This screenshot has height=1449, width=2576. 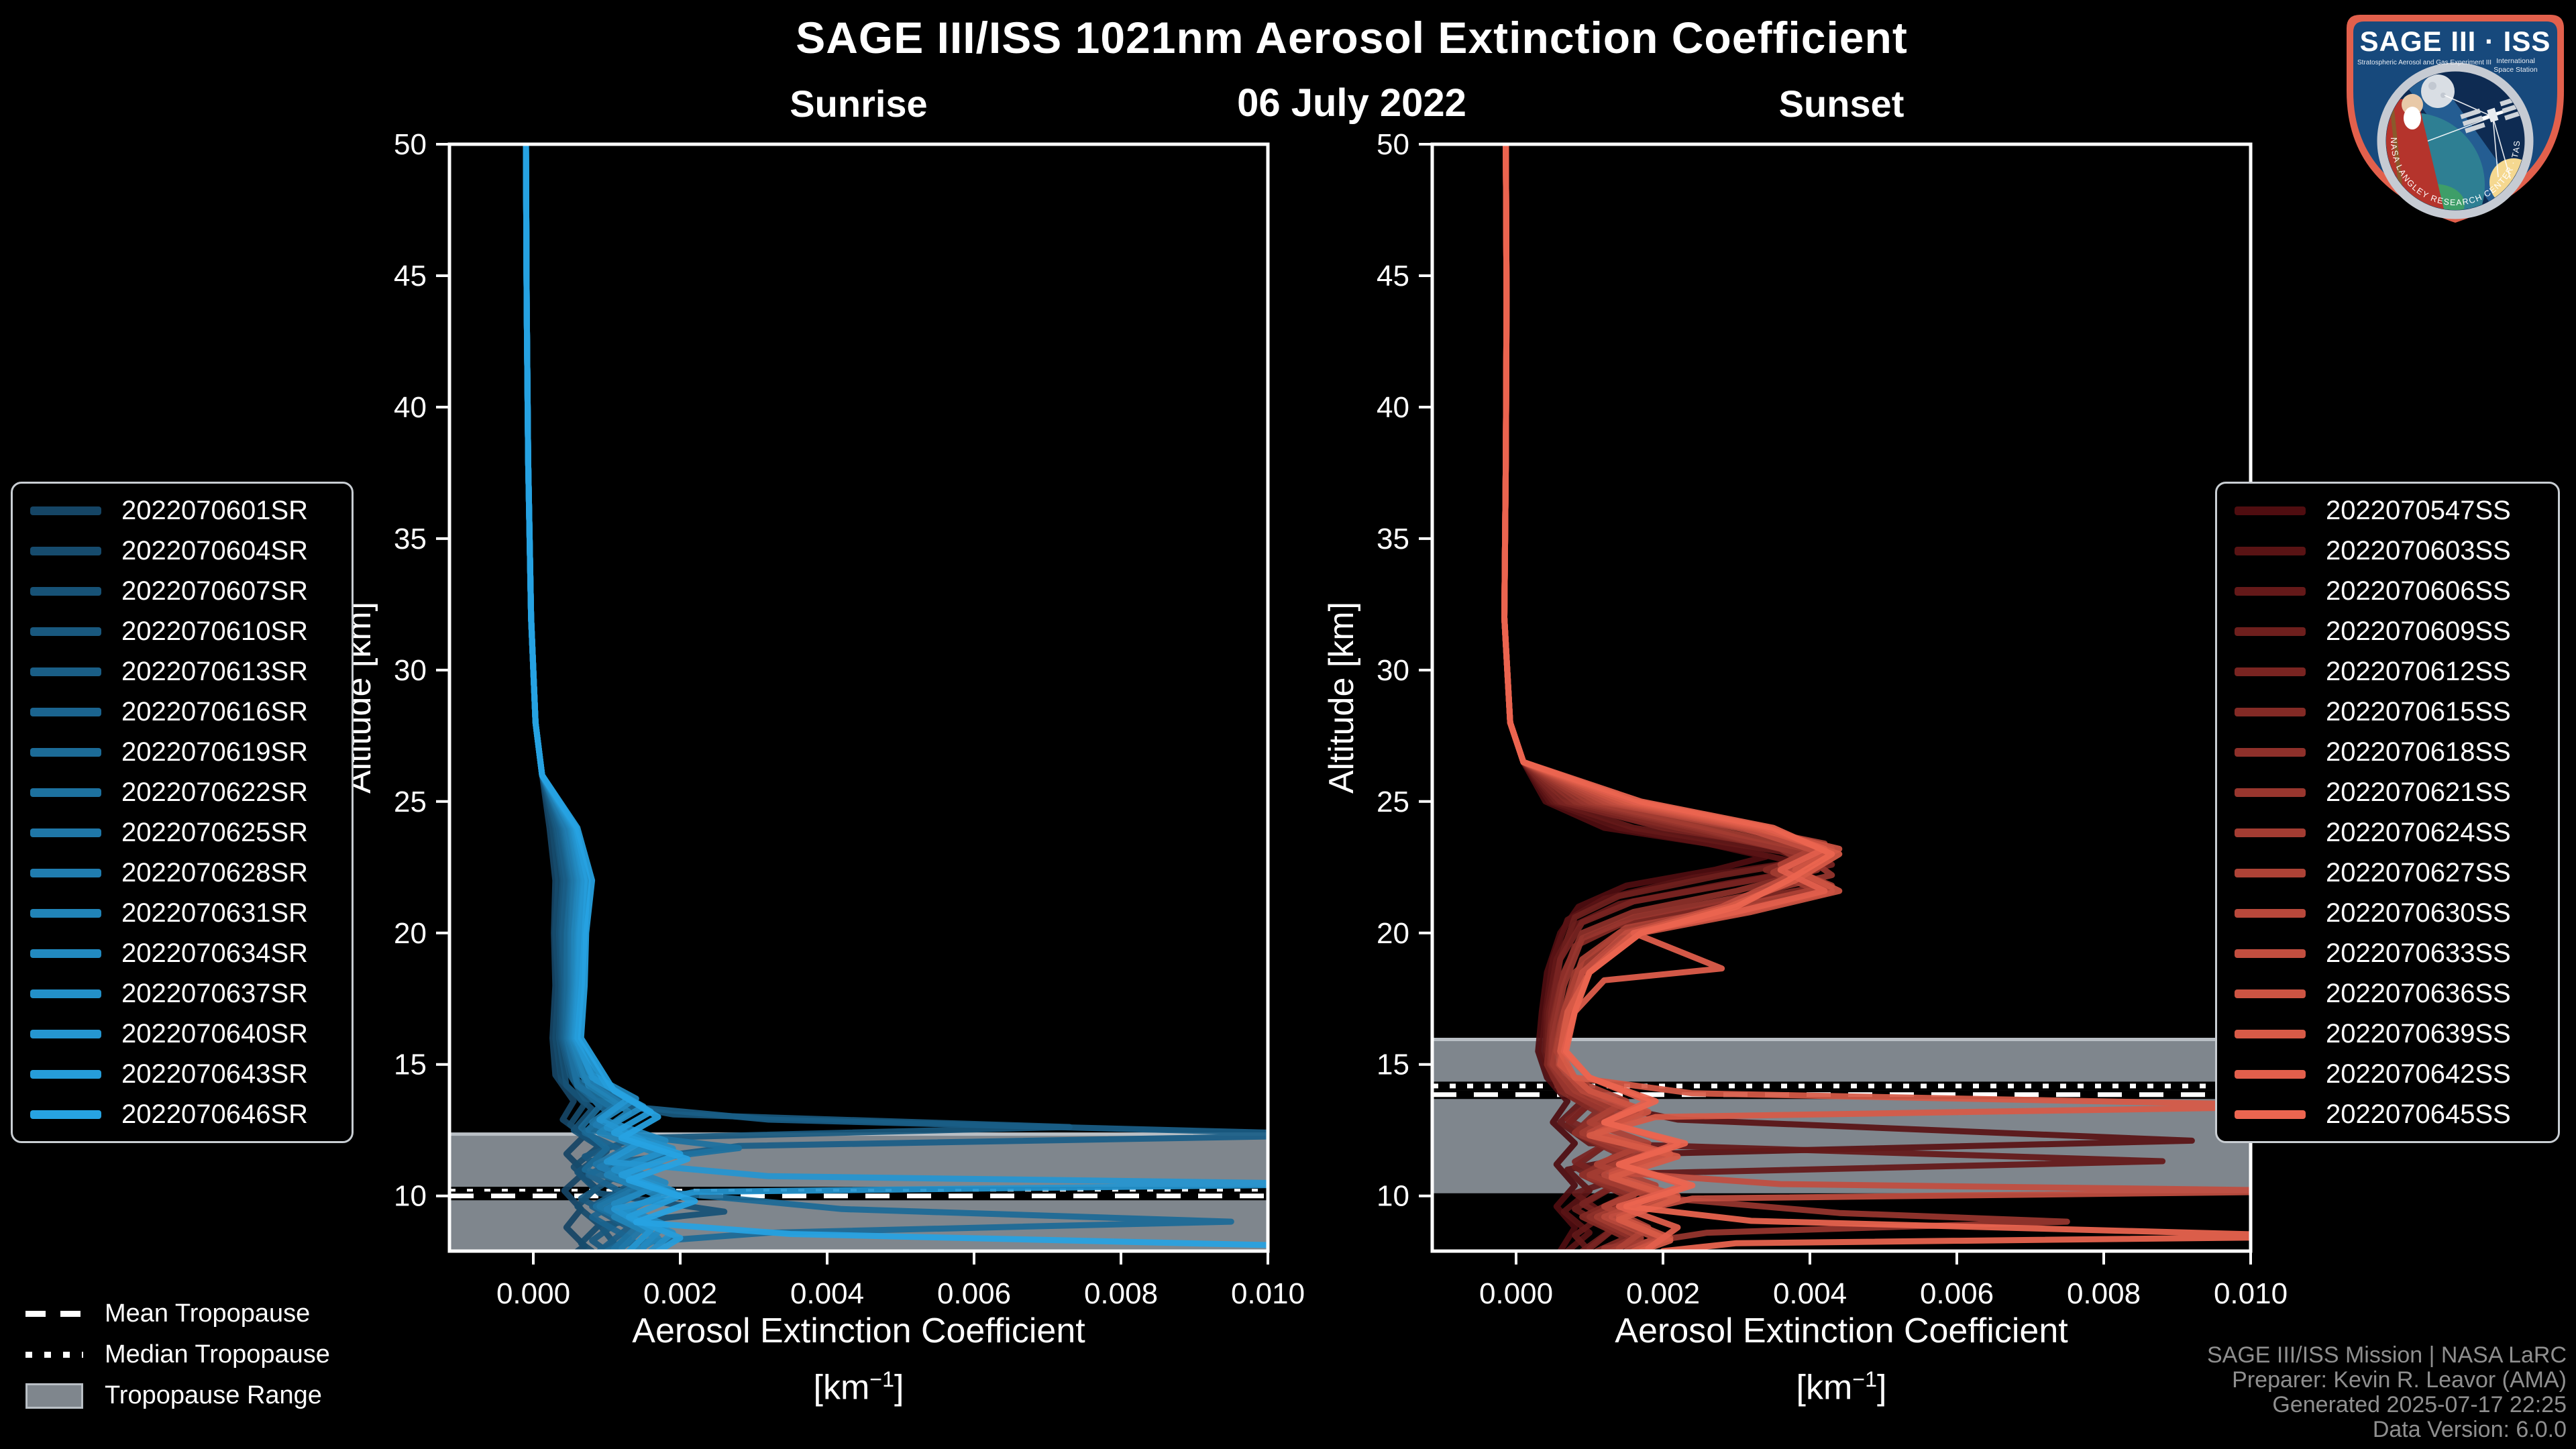 I want to click on legend-event-label: 2022070625SR, so click(x=215, y=832).